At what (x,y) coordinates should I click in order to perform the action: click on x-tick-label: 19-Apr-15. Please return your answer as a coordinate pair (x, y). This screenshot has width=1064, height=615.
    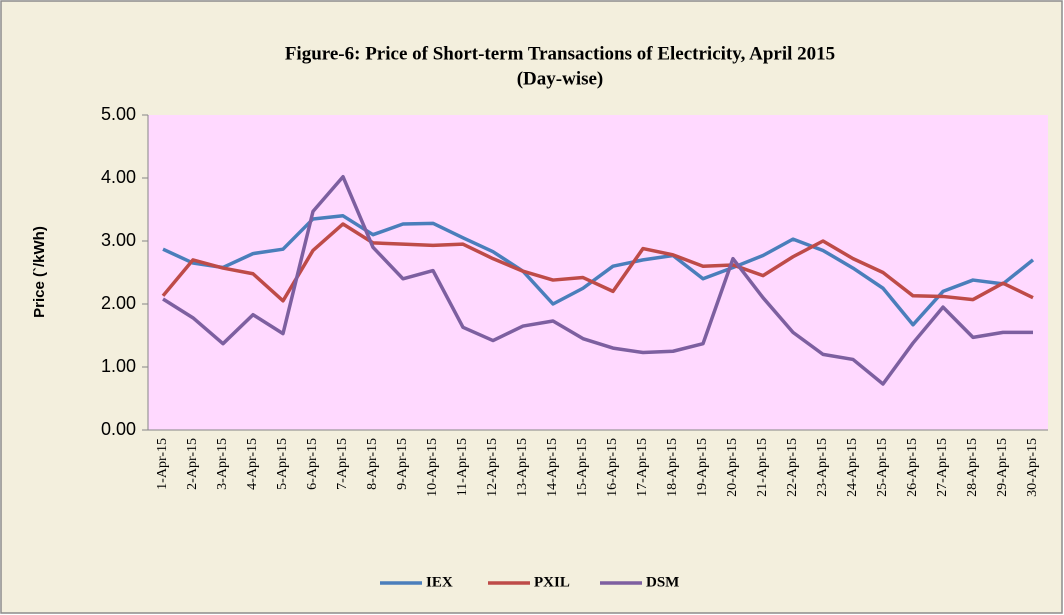
    Looking at the image, I should click on (702, 467).